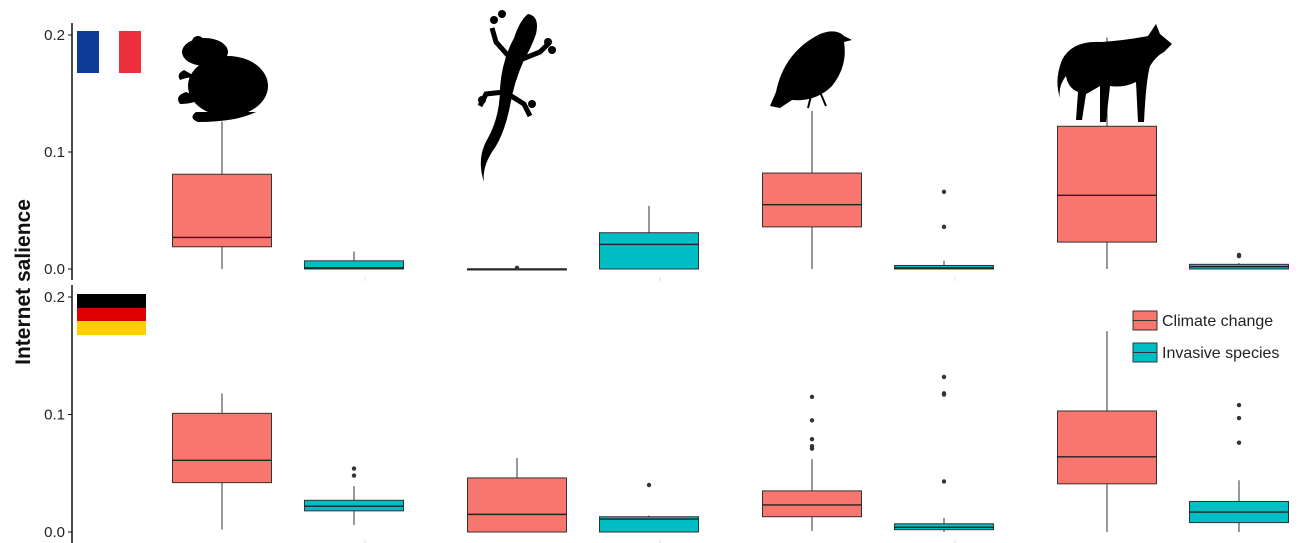  I want to click on bird-icon, so click(811, 70).